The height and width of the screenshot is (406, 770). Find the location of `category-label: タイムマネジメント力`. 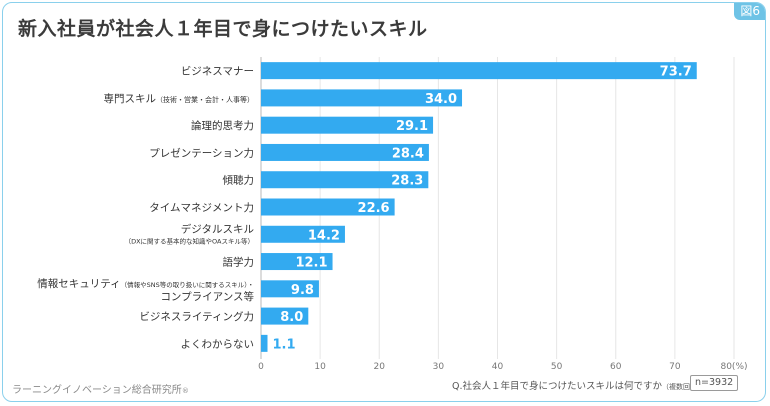

category-label: タイムマネジメント力 is located at coordinates (201, 207).